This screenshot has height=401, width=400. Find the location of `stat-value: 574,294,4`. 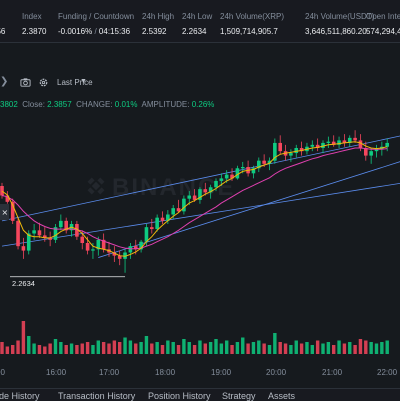

stat-value: 574,294,4 is located at coordinates (383, 31).